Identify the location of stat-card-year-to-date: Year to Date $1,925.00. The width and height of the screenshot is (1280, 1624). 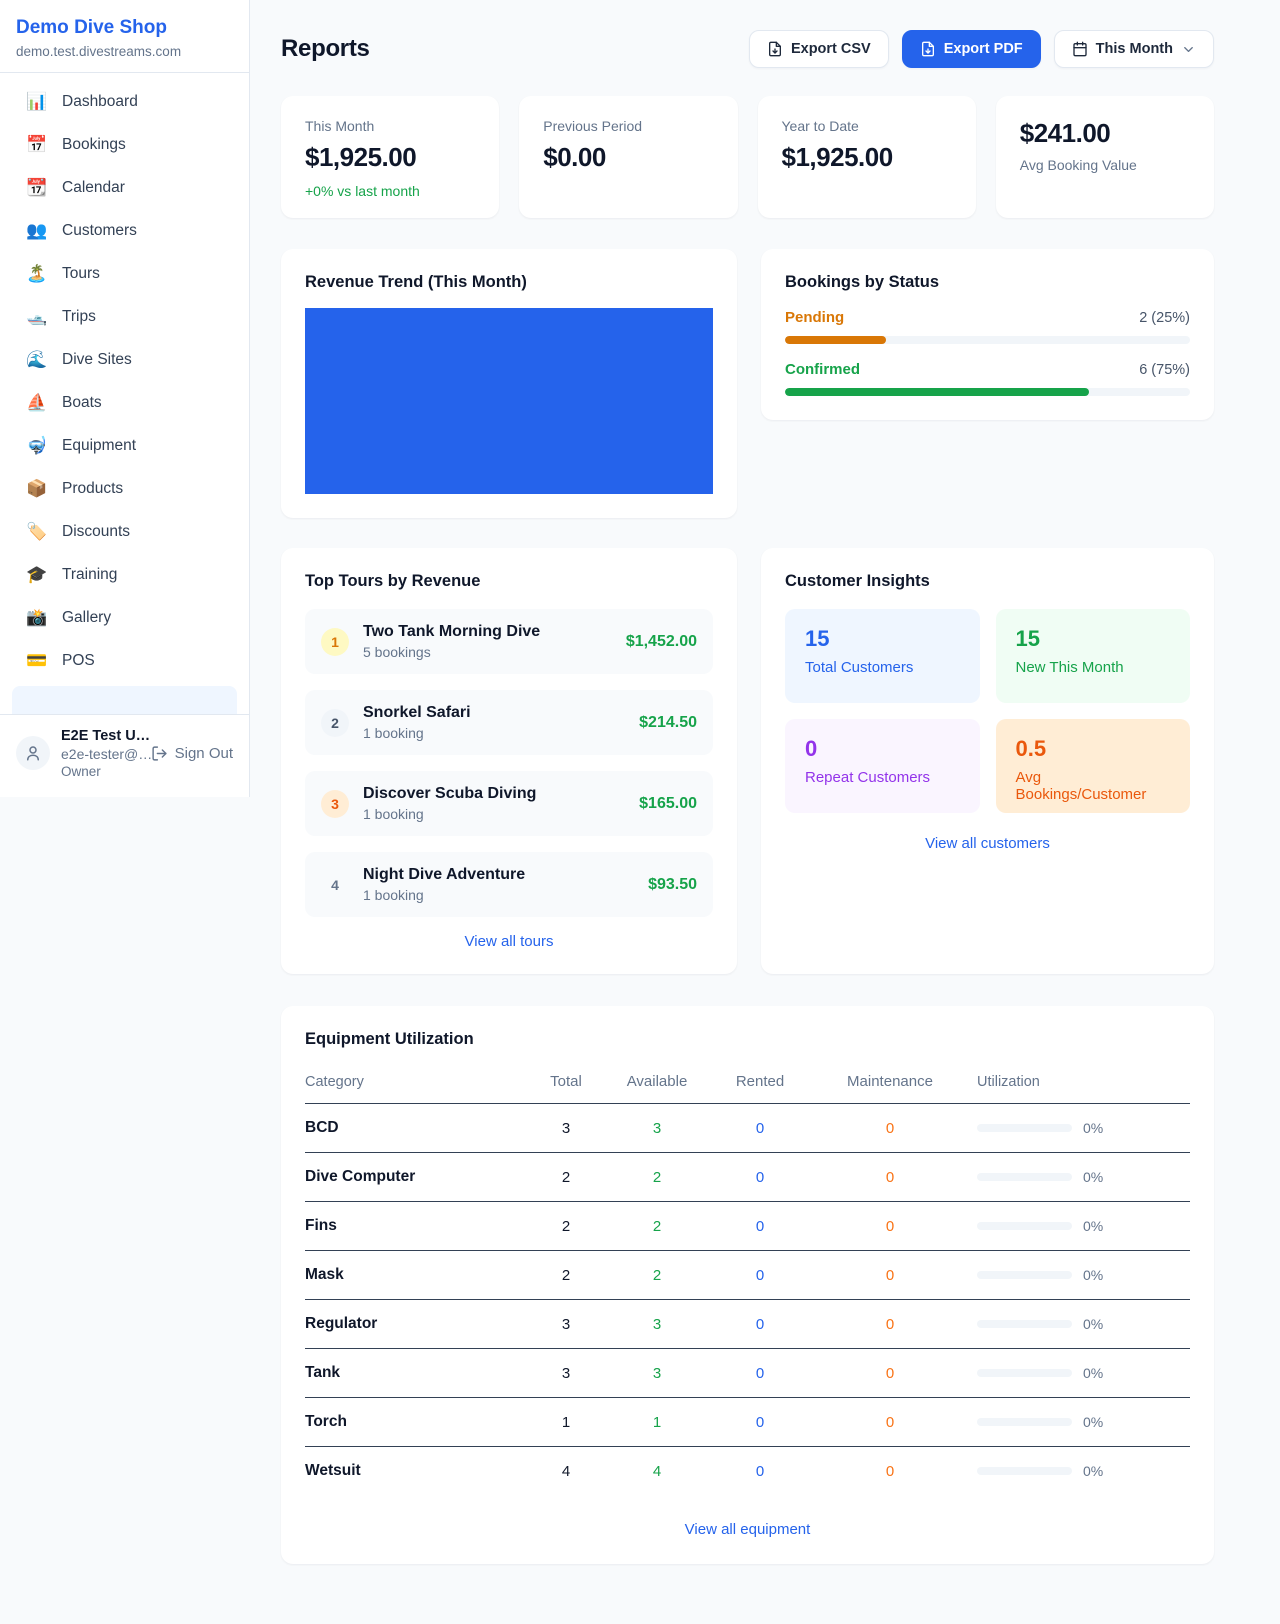
(866, 157).